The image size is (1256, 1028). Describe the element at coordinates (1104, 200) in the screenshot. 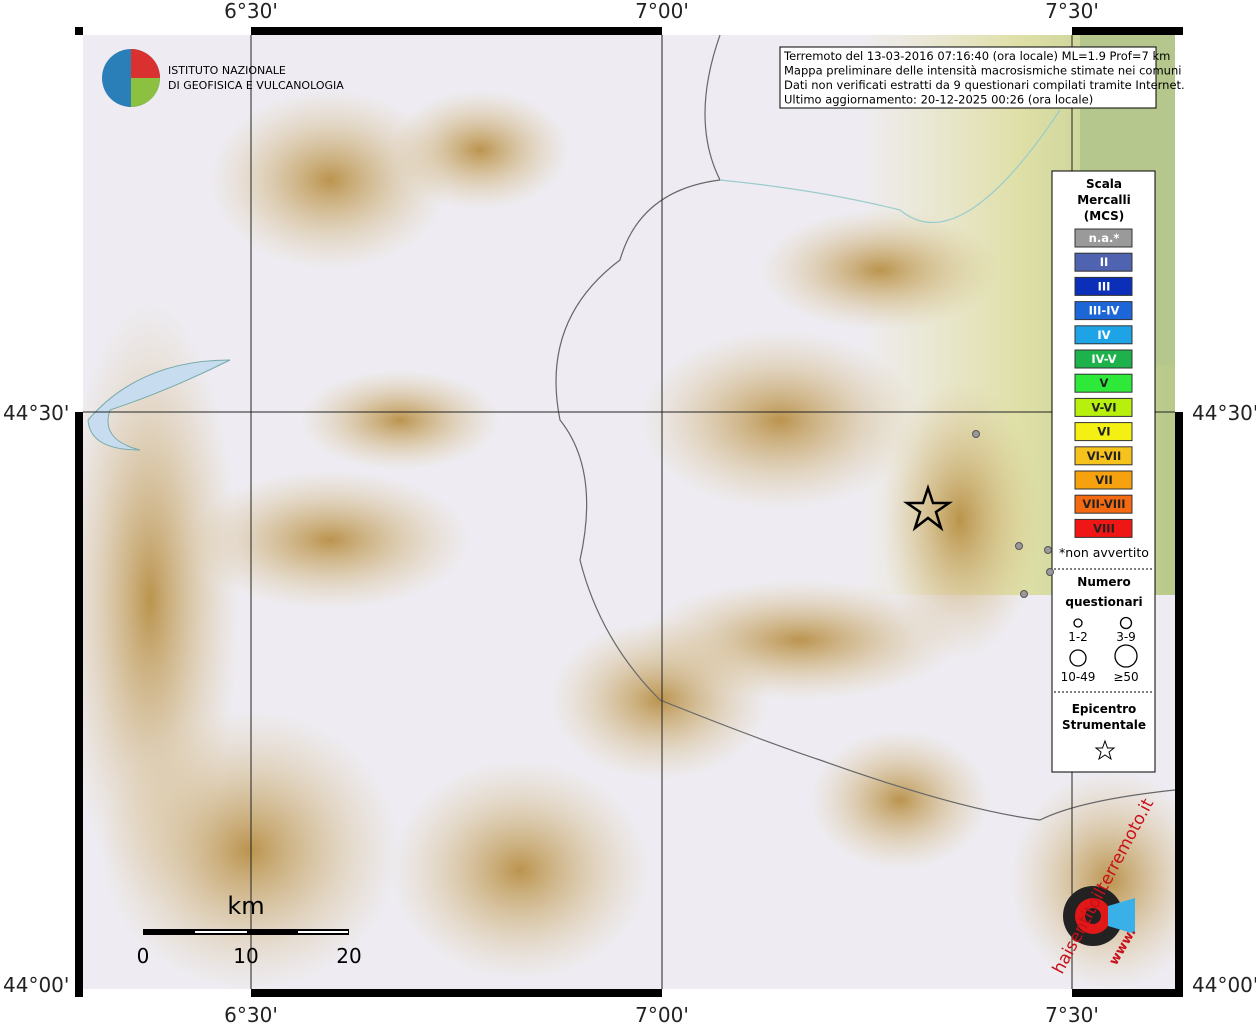

I see `legend-title: Mercalli` at that location.